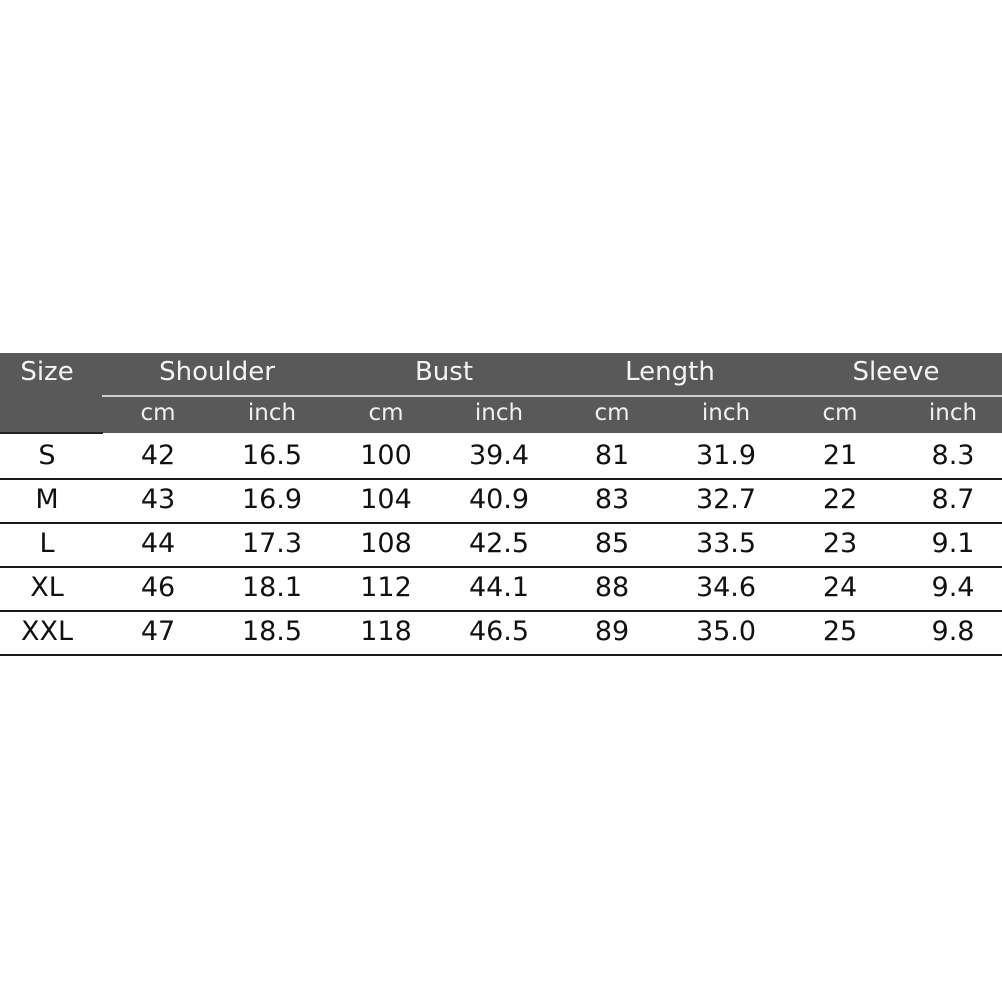 Image resolution: width=1002 pixels, height=1002 pixels. I want to click on value-cell: 39.4, so click(499, 455).